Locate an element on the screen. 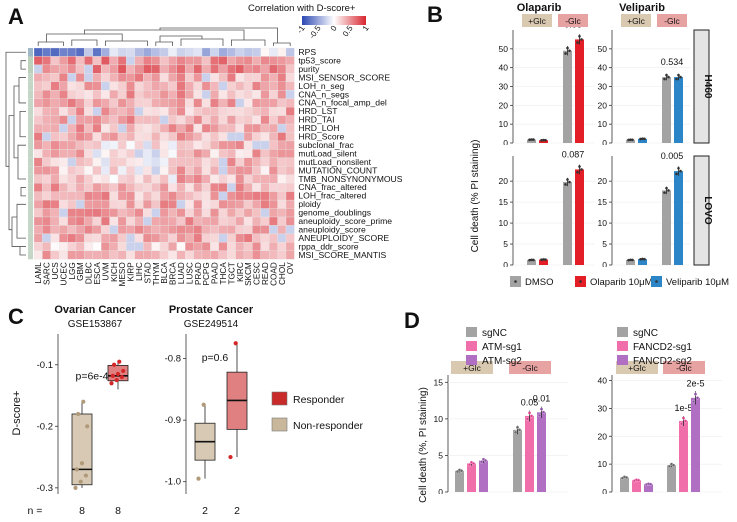  heatmap-column-label: COAD is located at coordinates (273, 274).